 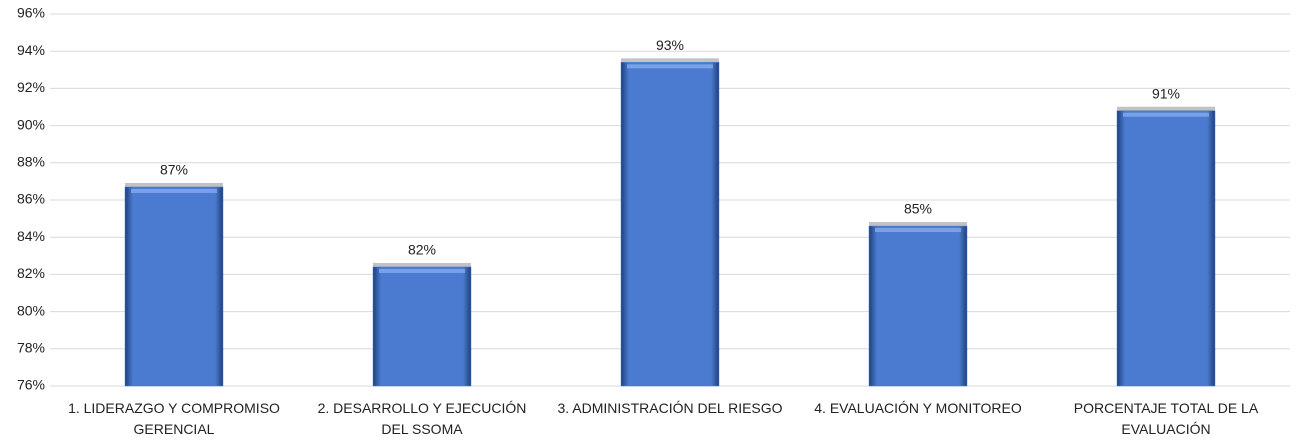 I want to click on y-tick-label: 76%, so click(x=31, y=385).